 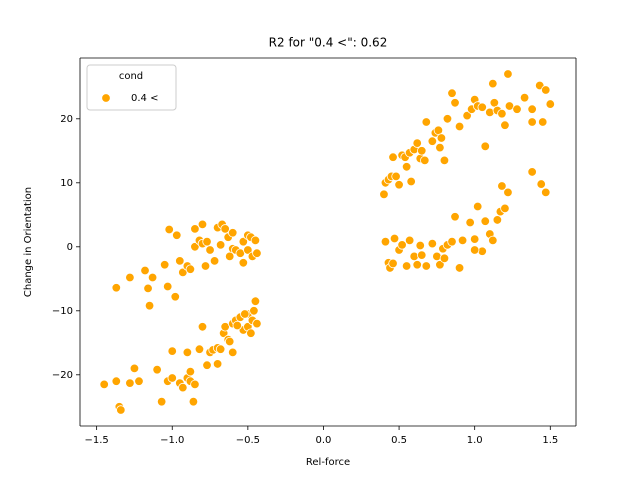 I want to click on x-tick-label: −1.0, so click(x=172, y=440).